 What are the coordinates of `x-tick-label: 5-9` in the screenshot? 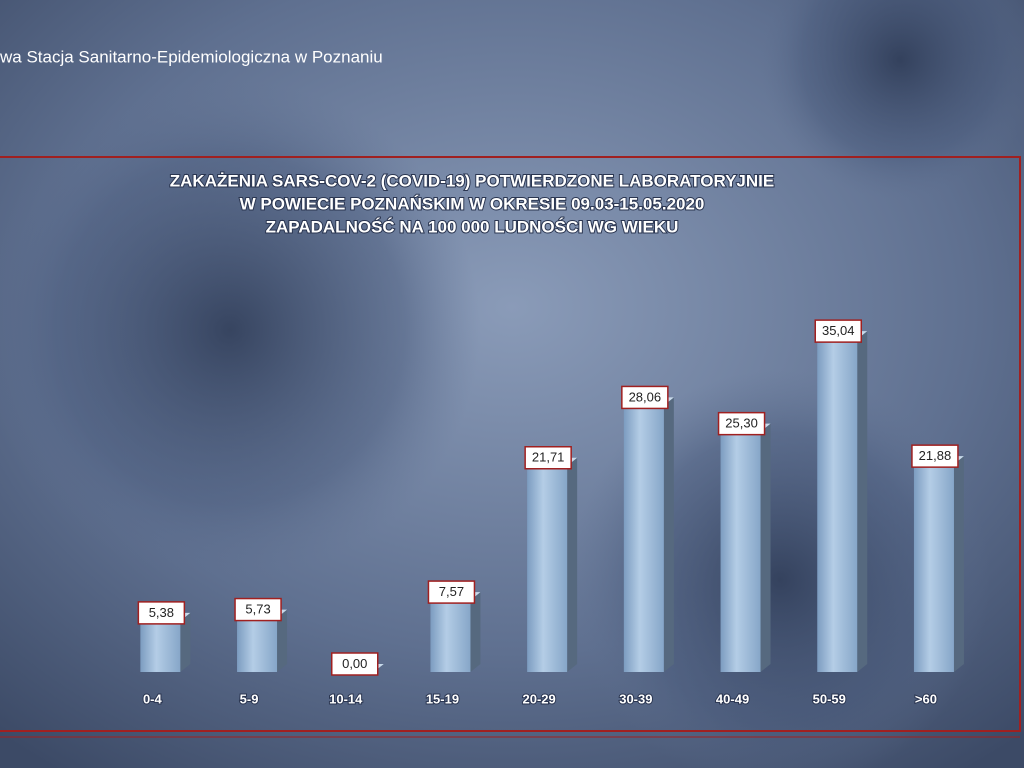 It's located at (249, 698).